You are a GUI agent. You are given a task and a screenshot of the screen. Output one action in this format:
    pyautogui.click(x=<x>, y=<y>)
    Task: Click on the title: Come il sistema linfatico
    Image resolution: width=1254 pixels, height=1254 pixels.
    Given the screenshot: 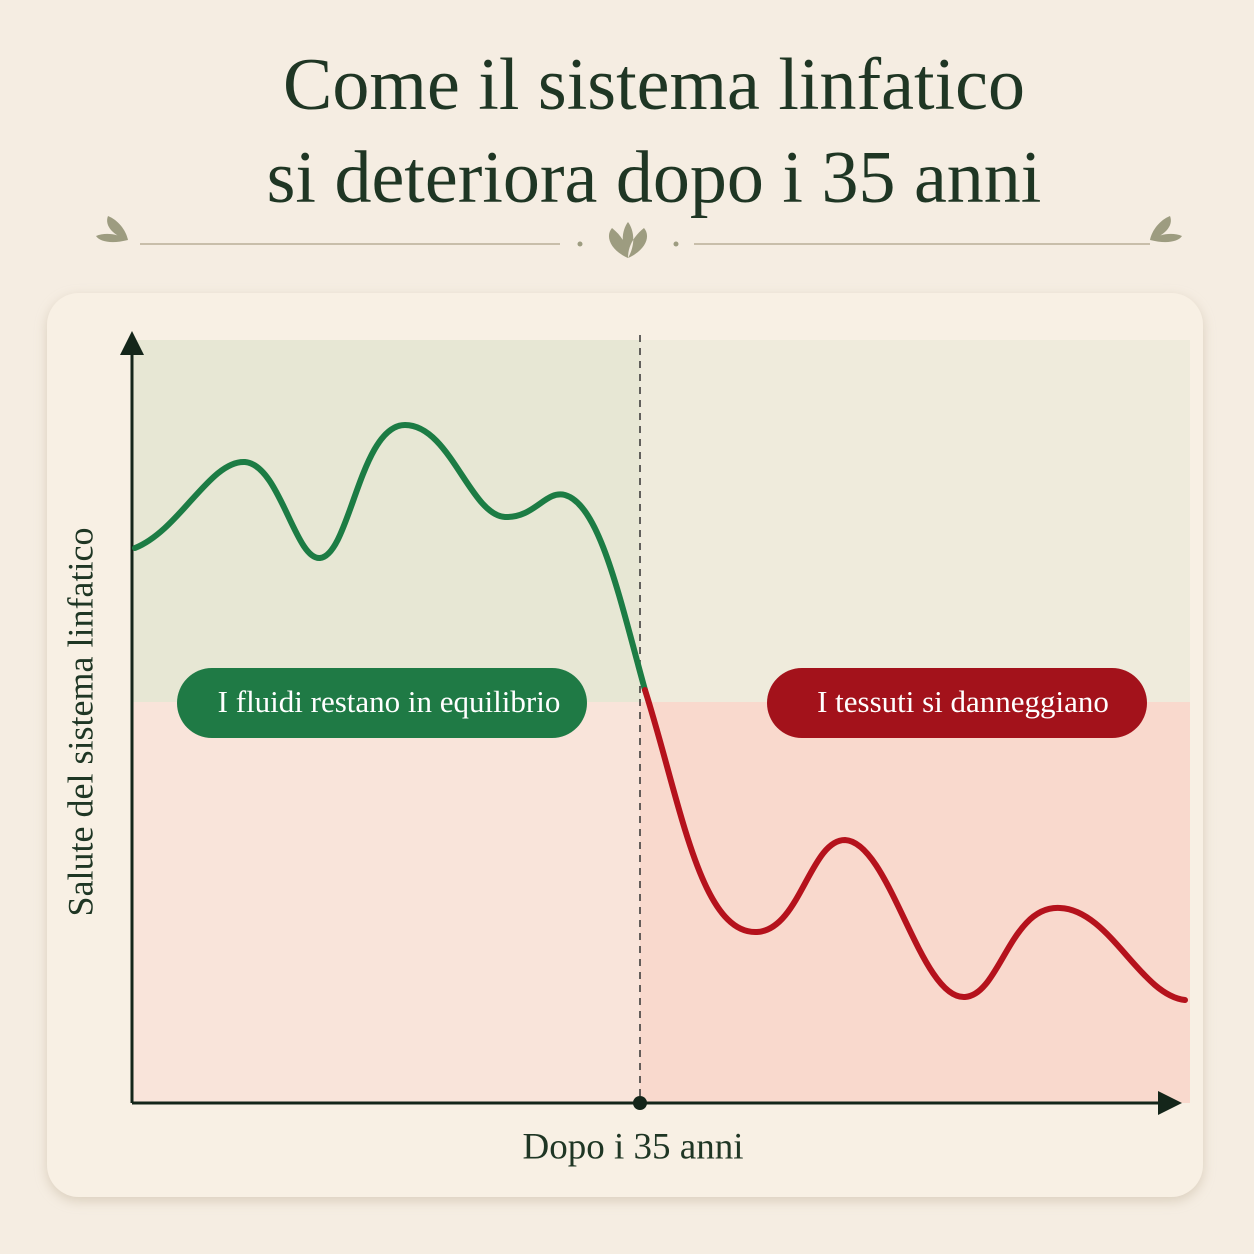 What is the action you would take?
    pyautogui.click(x=654, y=85)
    